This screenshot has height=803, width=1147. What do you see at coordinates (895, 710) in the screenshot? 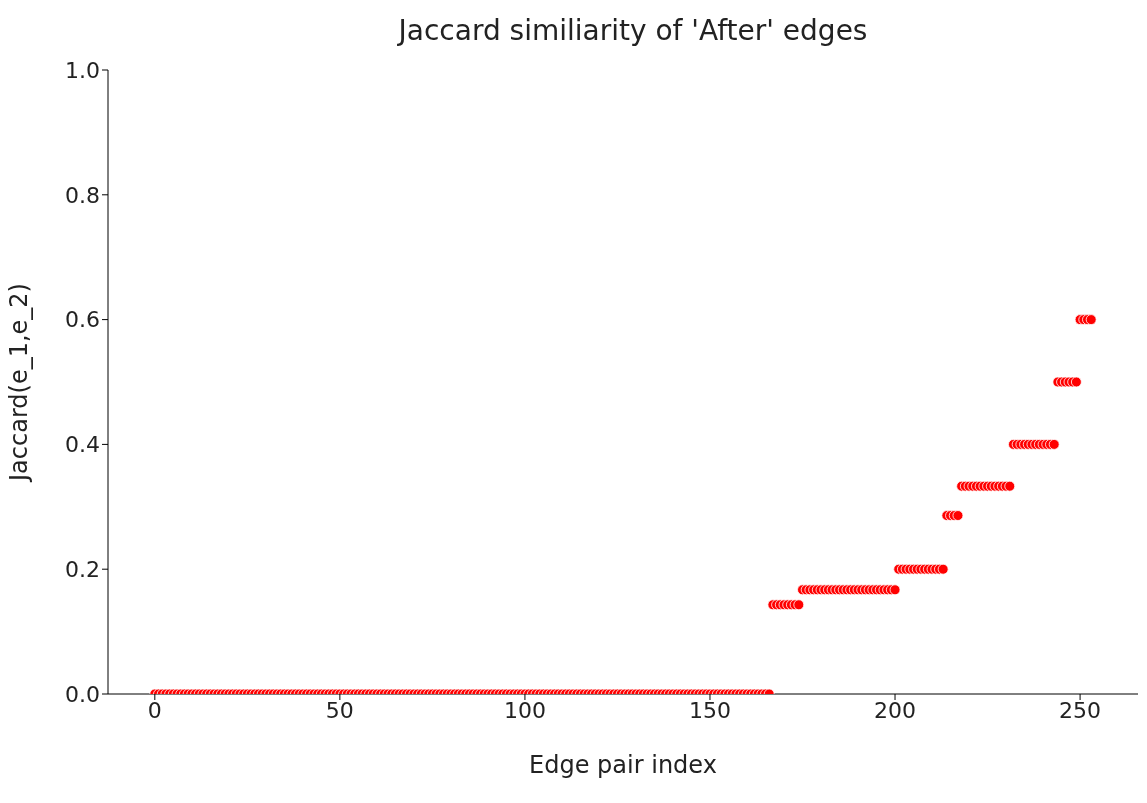
I see `x-tick-label: 200` at bounding box center [895, 710].